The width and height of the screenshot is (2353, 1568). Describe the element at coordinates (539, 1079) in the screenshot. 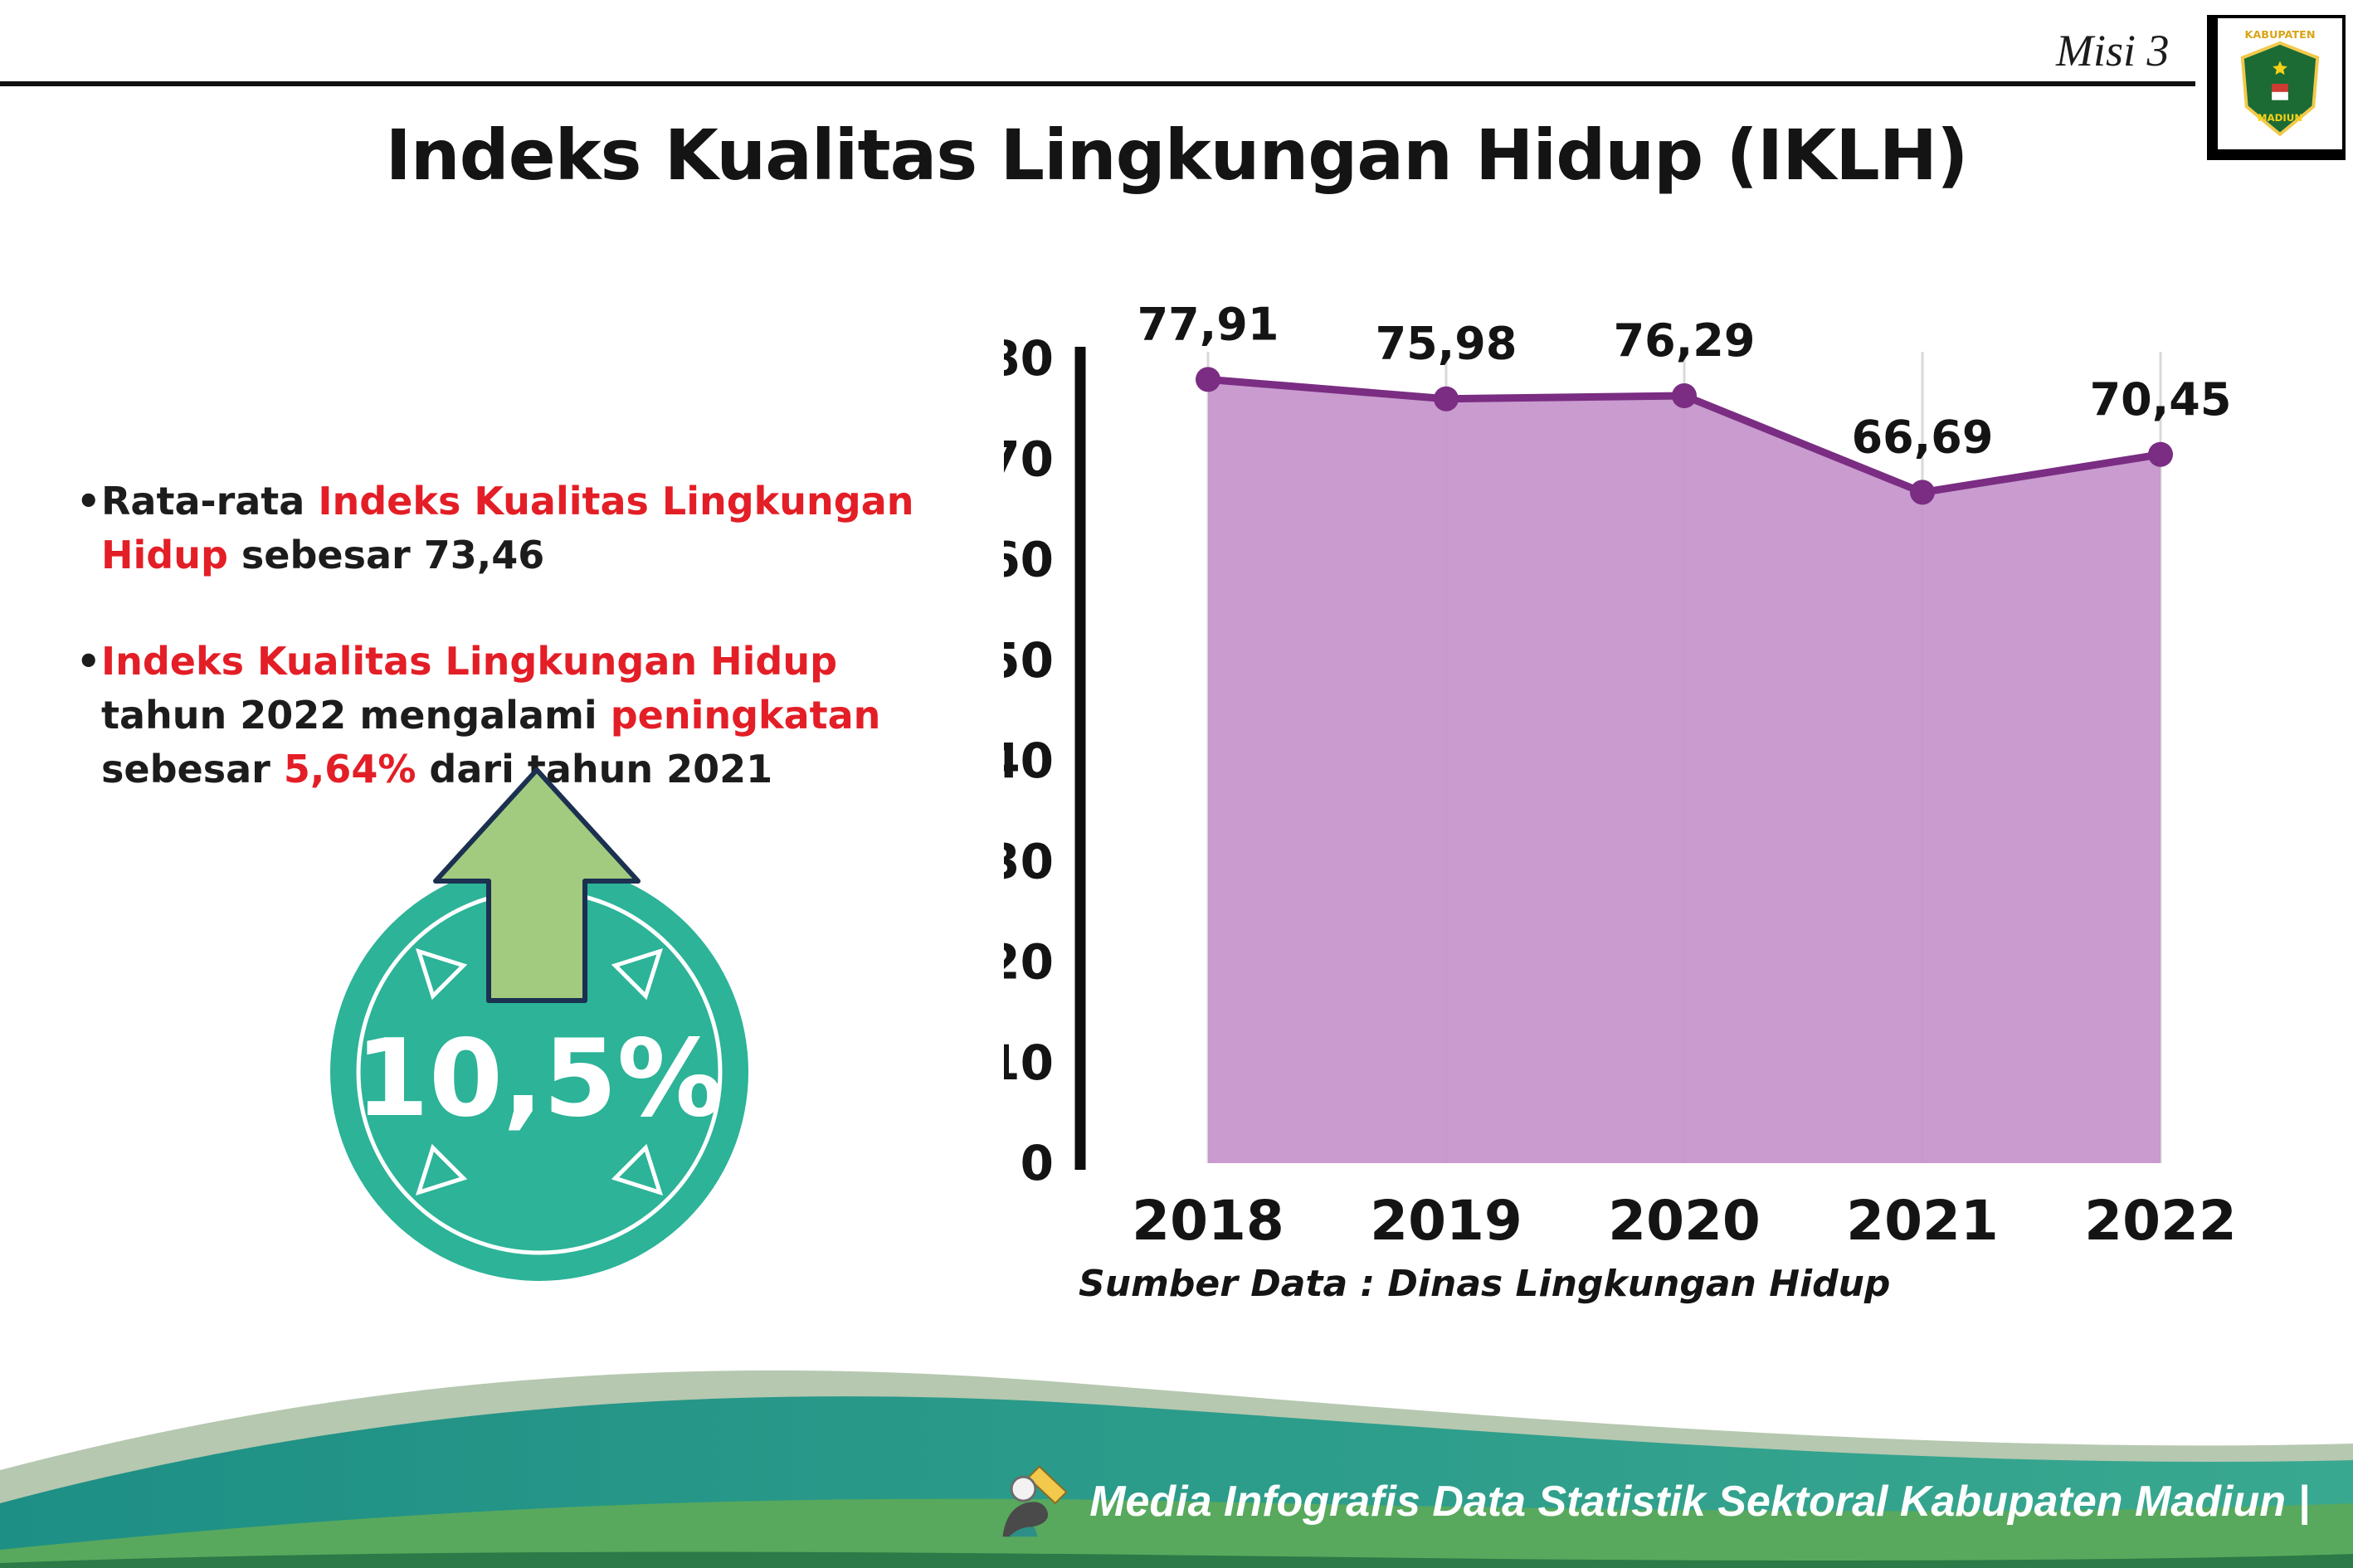

I see `badge-value: 10,5%` at that location.